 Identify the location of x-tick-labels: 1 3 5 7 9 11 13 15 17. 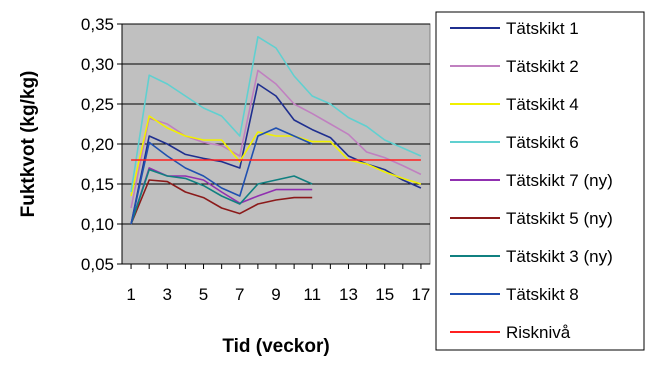
(278, 294).